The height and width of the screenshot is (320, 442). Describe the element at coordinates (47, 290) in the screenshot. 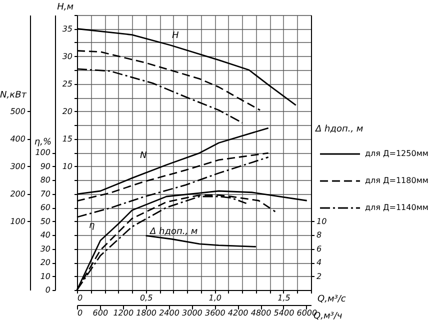

I see `y-tick-label: 0` at that location.